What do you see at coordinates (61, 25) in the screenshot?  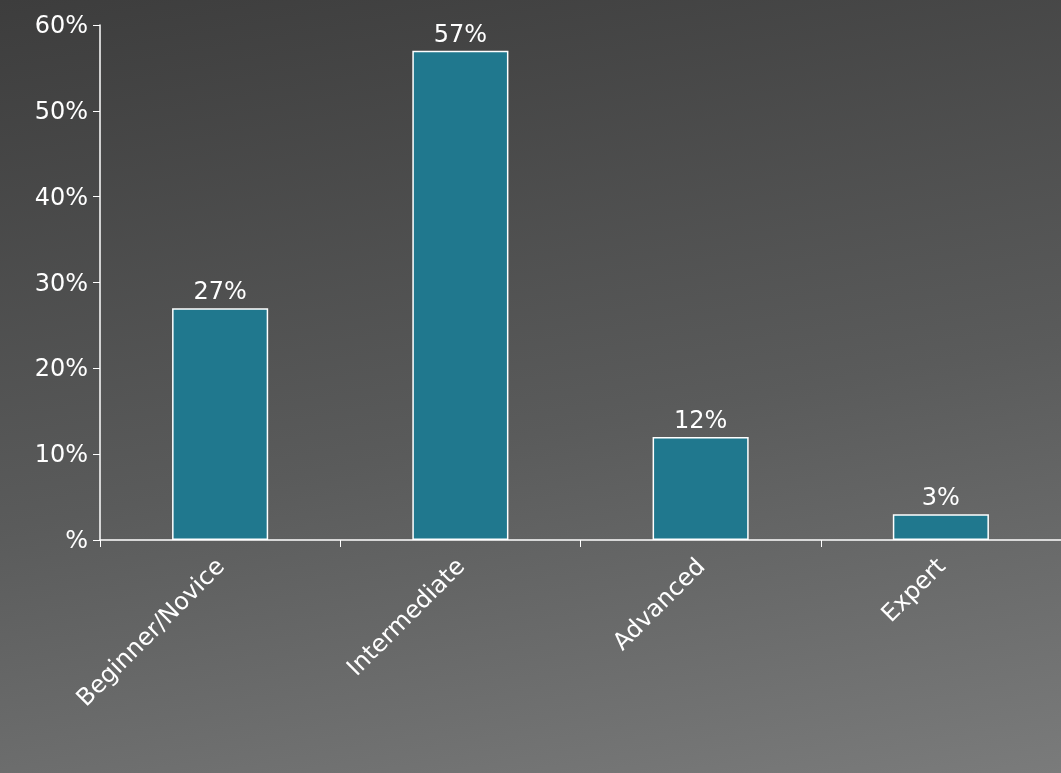 I see `y-tick-label: 60%` at bounding box center [61, 25].